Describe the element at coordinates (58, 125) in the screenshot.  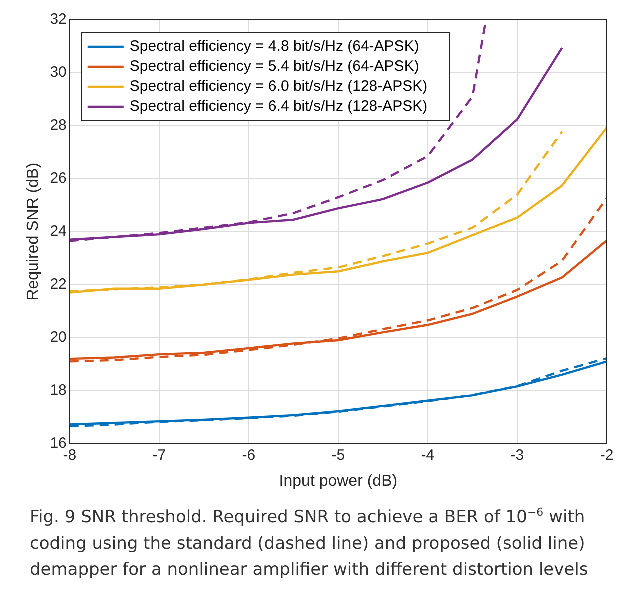
I see `y-tick-label: 28` at that location.